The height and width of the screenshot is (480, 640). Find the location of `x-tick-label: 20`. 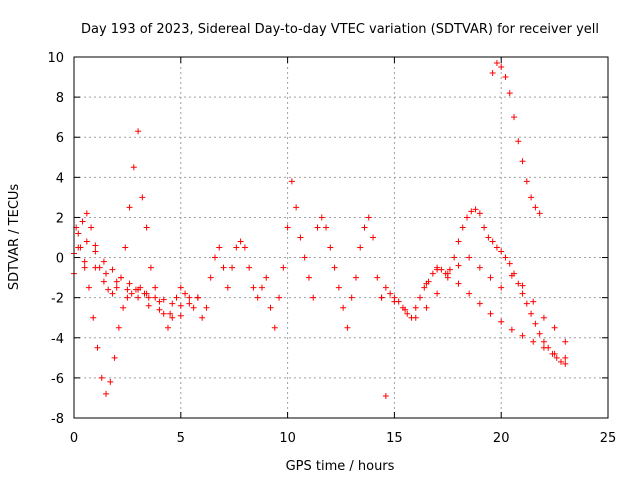

x-tick-label: 20 is located at coordinates (501, 438).